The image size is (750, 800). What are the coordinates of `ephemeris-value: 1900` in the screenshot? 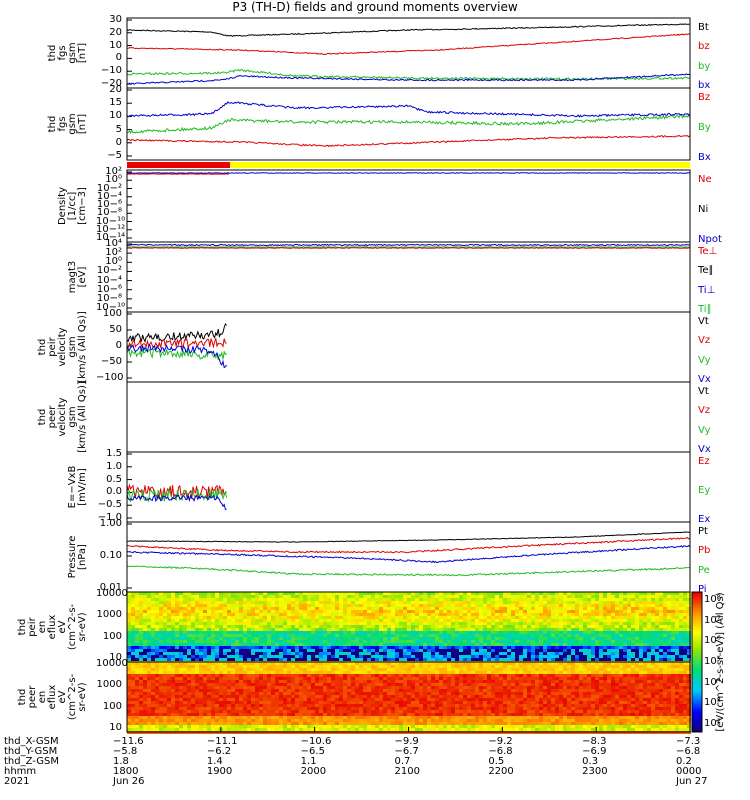 It's located at (219, 771).